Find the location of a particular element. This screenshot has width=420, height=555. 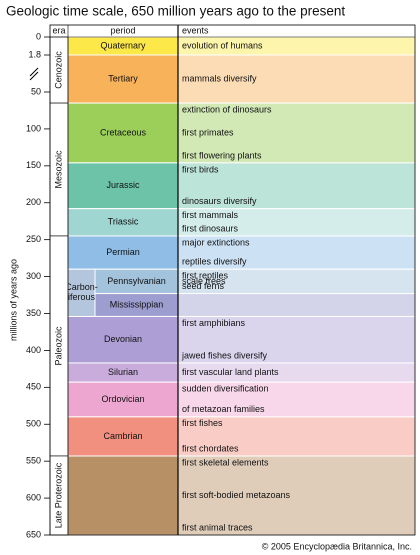

axis-break is located at coordinates (34, 74).